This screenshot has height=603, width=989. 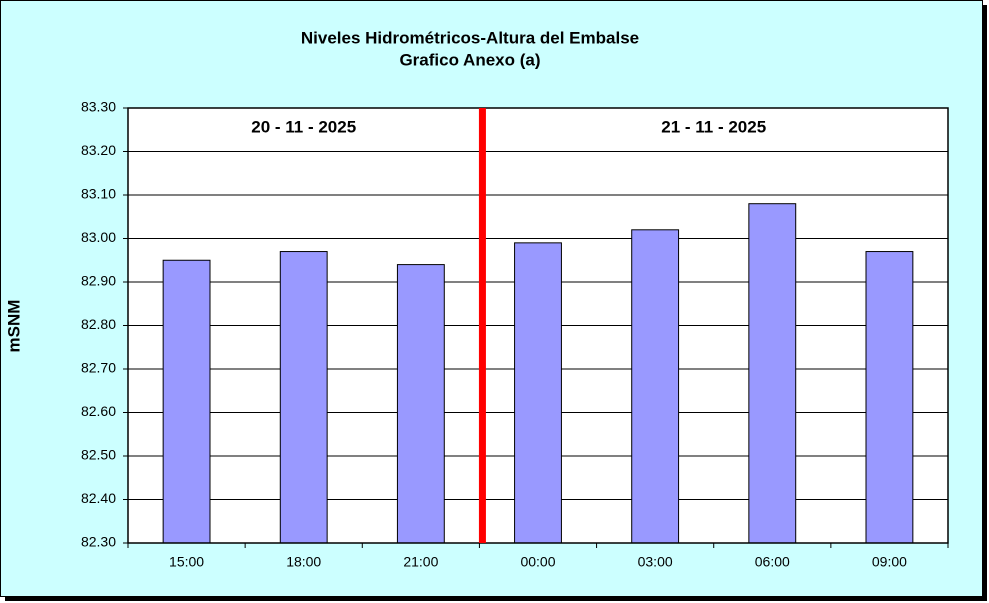 I want to click on x-tick-label: 03:00, so click(x=655, y=562).